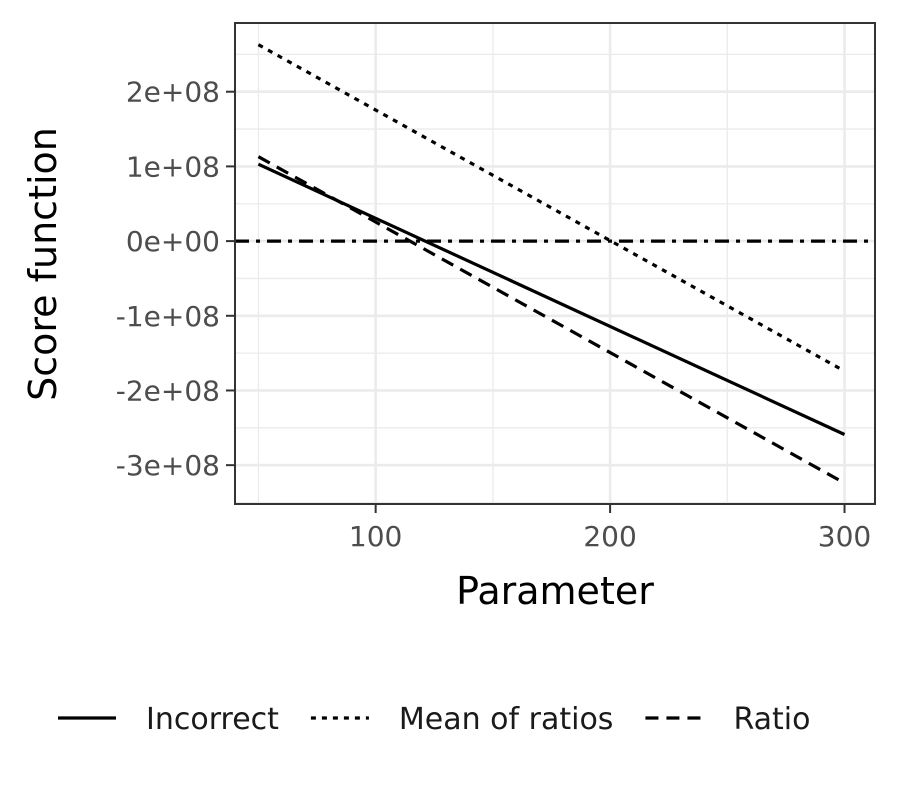 Image resolution: width=900 pixels, height=800 pixels. I want to click on y-tick-label: 2e+08, so click(173, 92).